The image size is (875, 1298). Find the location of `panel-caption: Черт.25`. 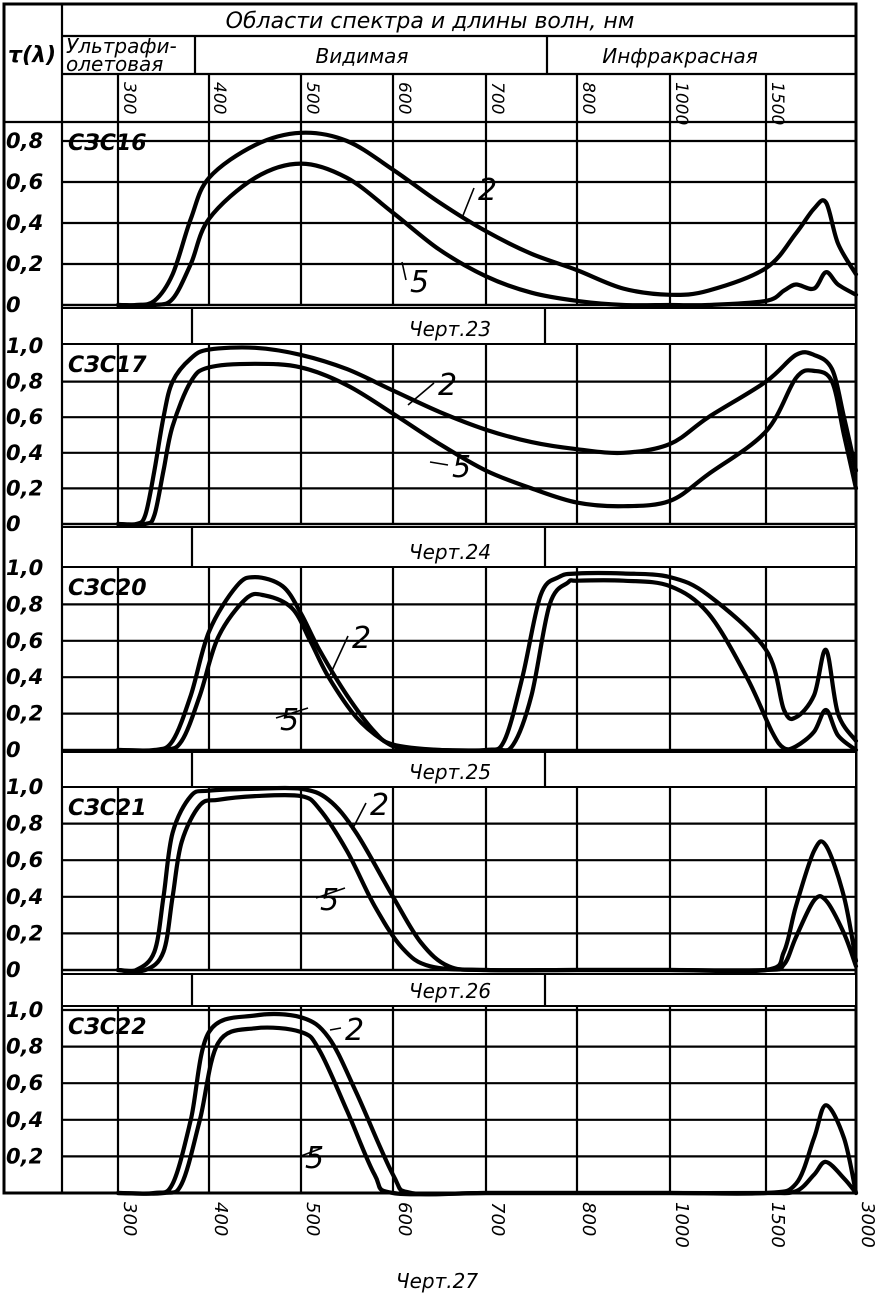

panel-caption: Черт.25 is located at coordinates (450, 772).